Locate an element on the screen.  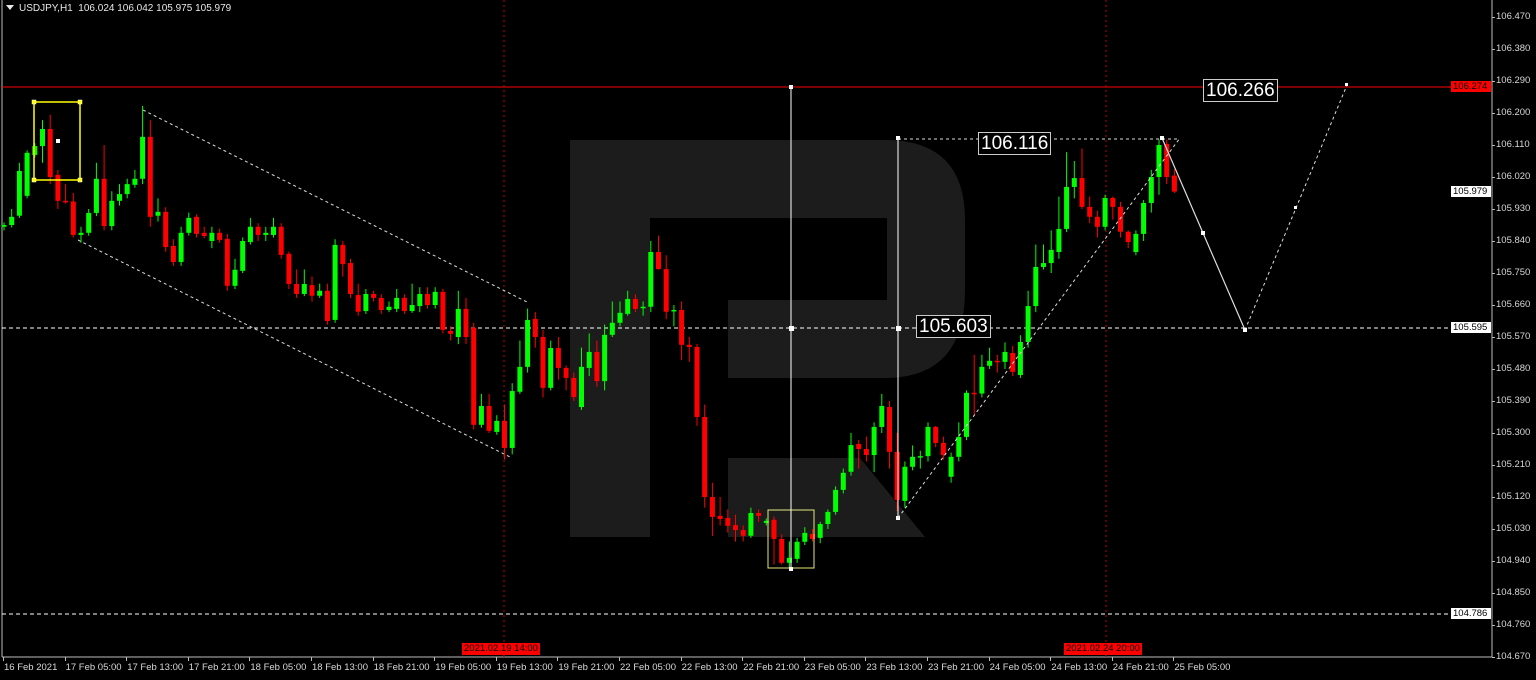
ohlc-readout: 106.024 106.042 105.975 105.979 is located at coordinates (155, 8).